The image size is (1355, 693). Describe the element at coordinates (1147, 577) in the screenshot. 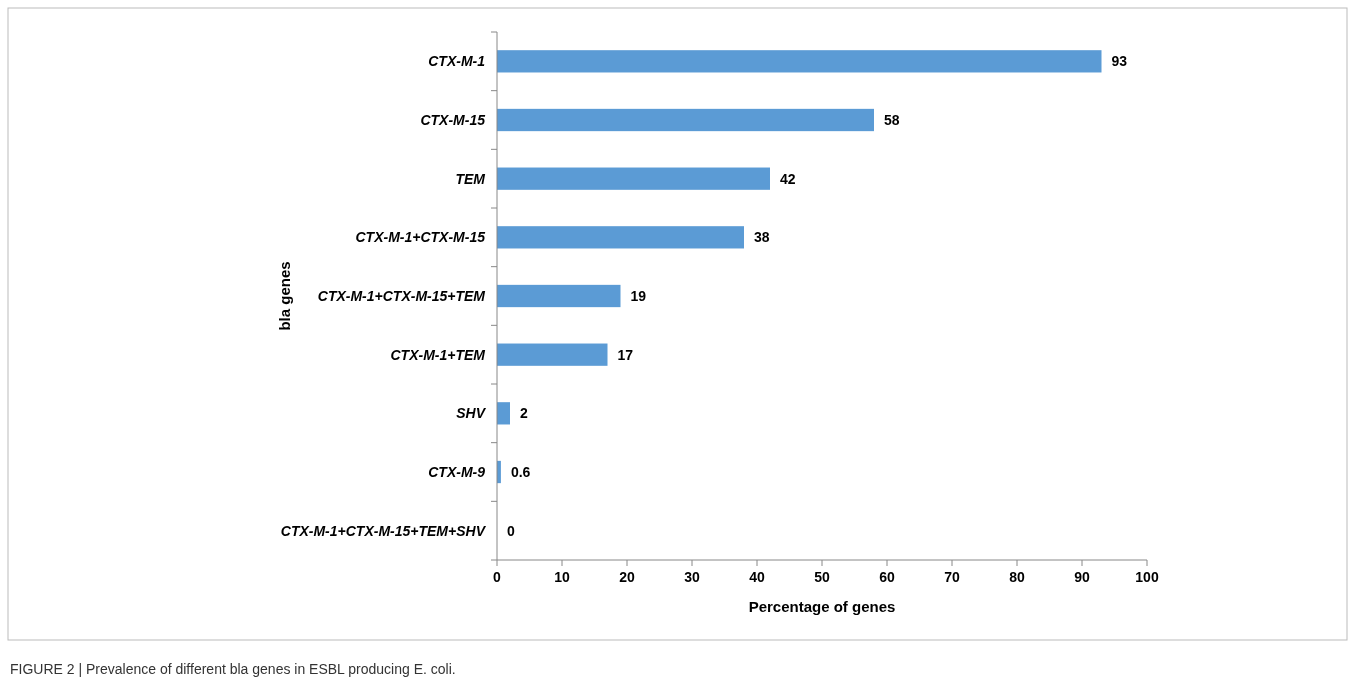

I see `x-tick-label: 100` at that location.